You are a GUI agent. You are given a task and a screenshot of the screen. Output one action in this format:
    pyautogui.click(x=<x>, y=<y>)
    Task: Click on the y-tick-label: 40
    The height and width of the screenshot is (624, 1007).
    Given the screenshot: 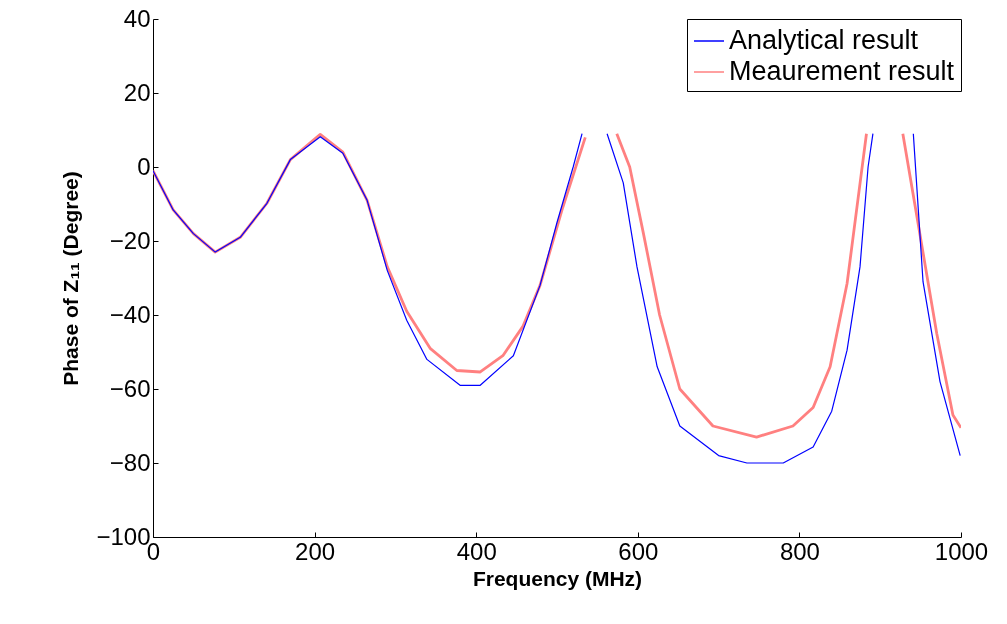 What is the action you would take?
    pyautogui.click(x=137, y=18)
    